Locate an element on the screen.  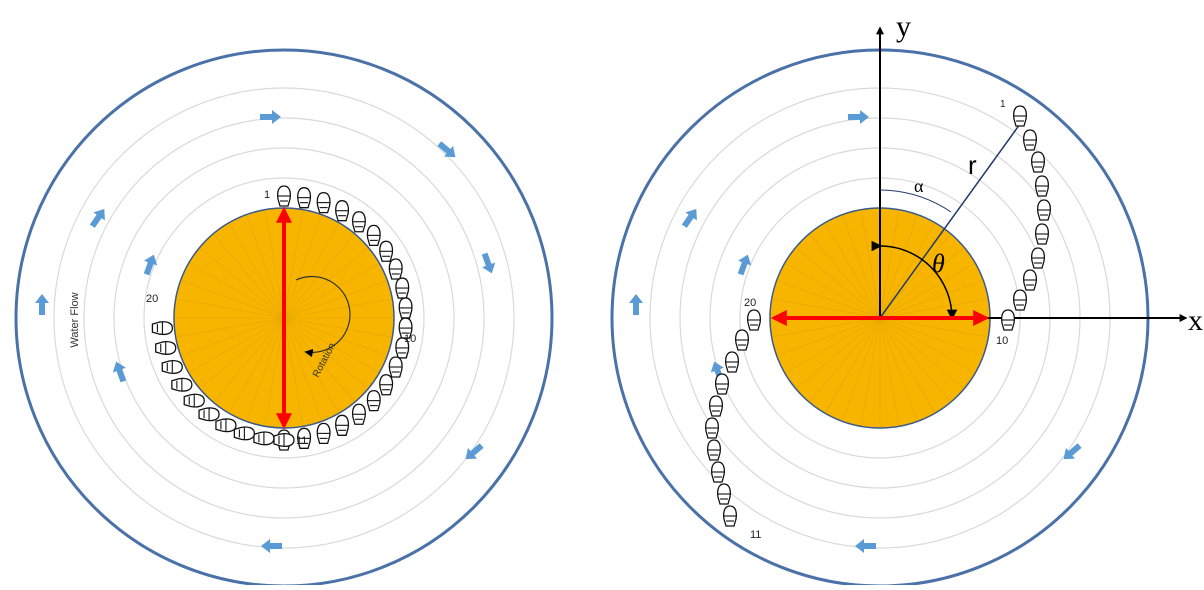
rotation-arc is located at coordinates (323, 316).